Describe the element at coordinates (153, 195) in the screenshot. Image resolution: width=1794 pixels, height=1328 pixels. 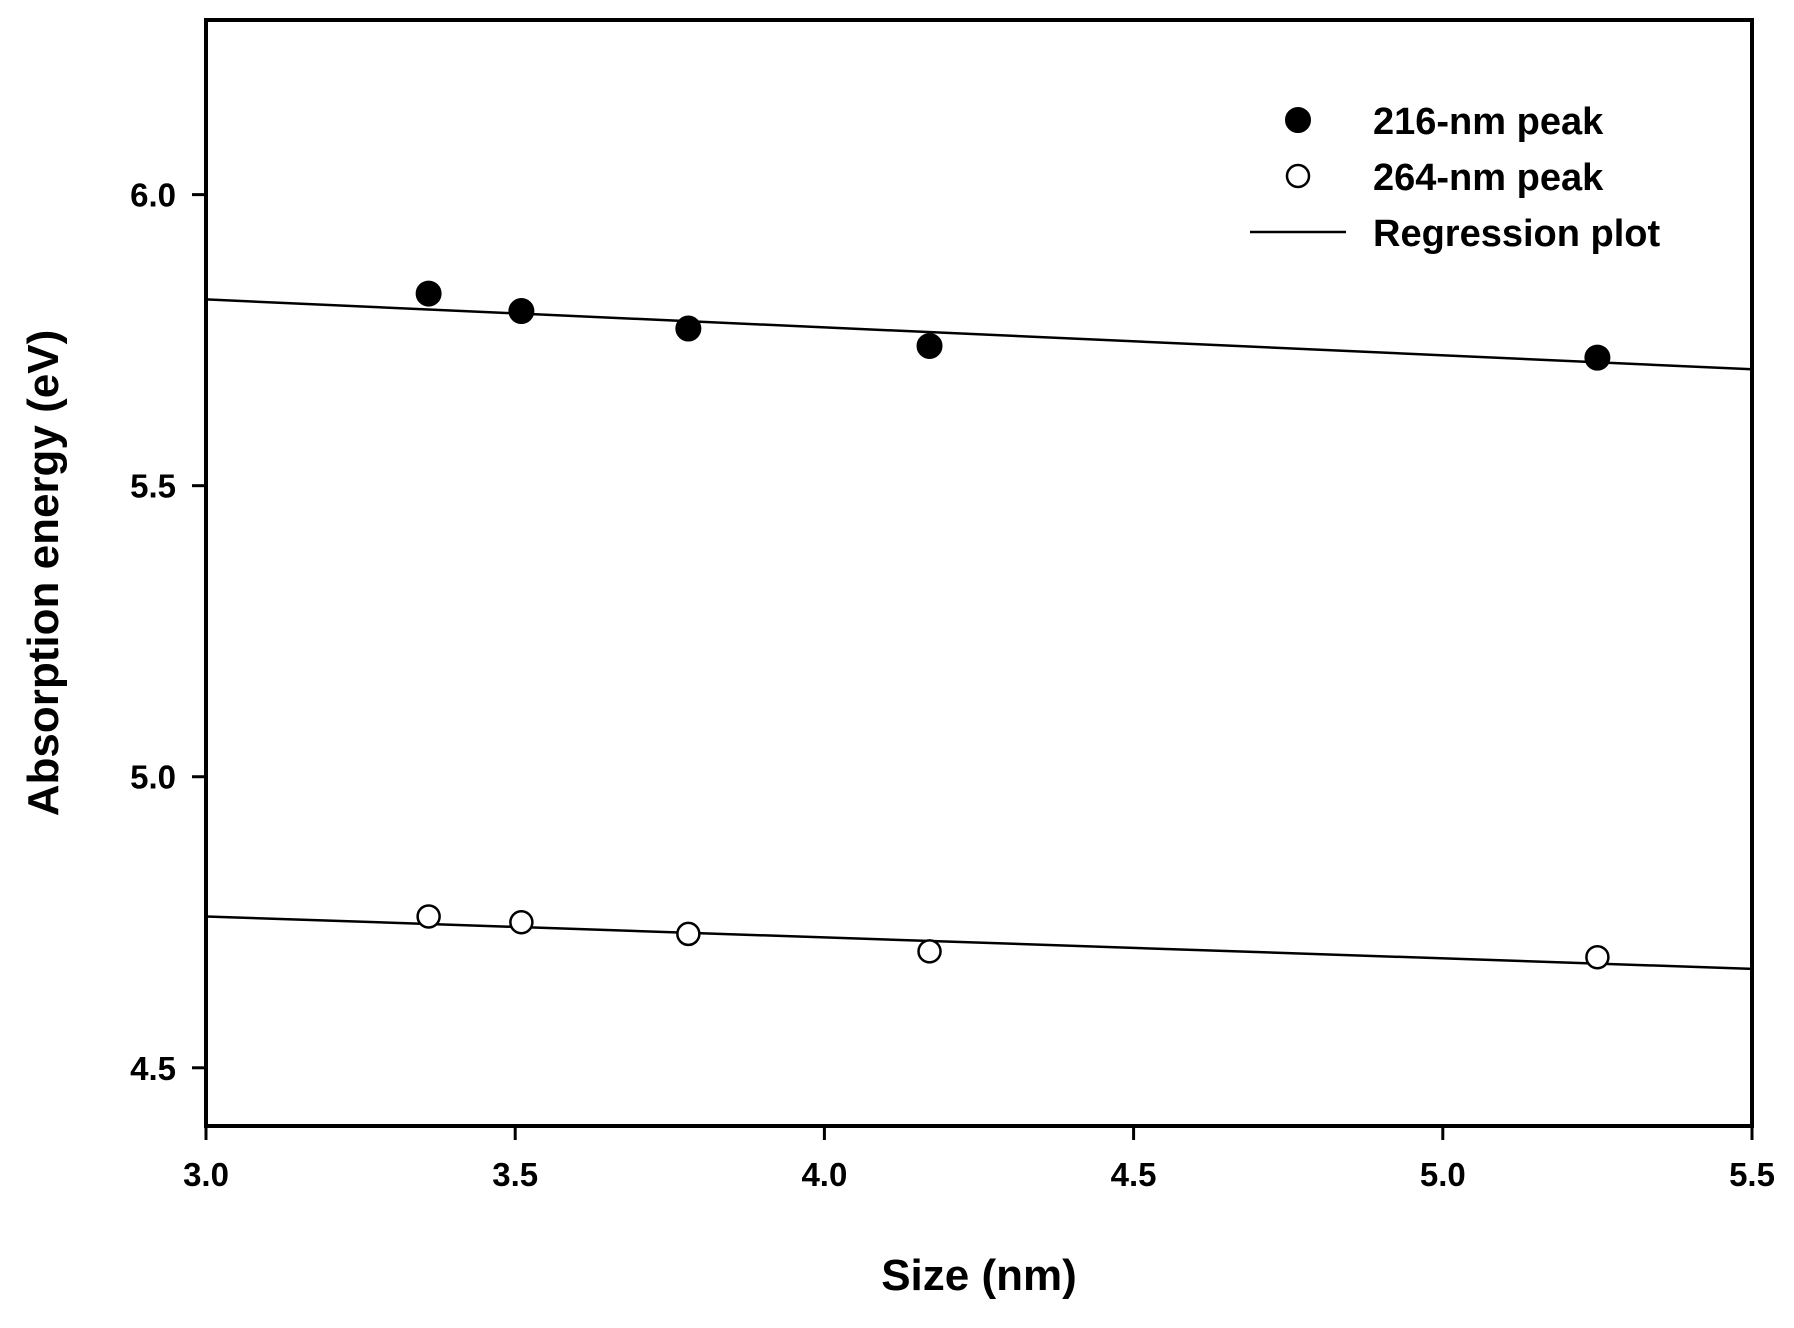
I see `y-tick-label: 6.0` at that location.